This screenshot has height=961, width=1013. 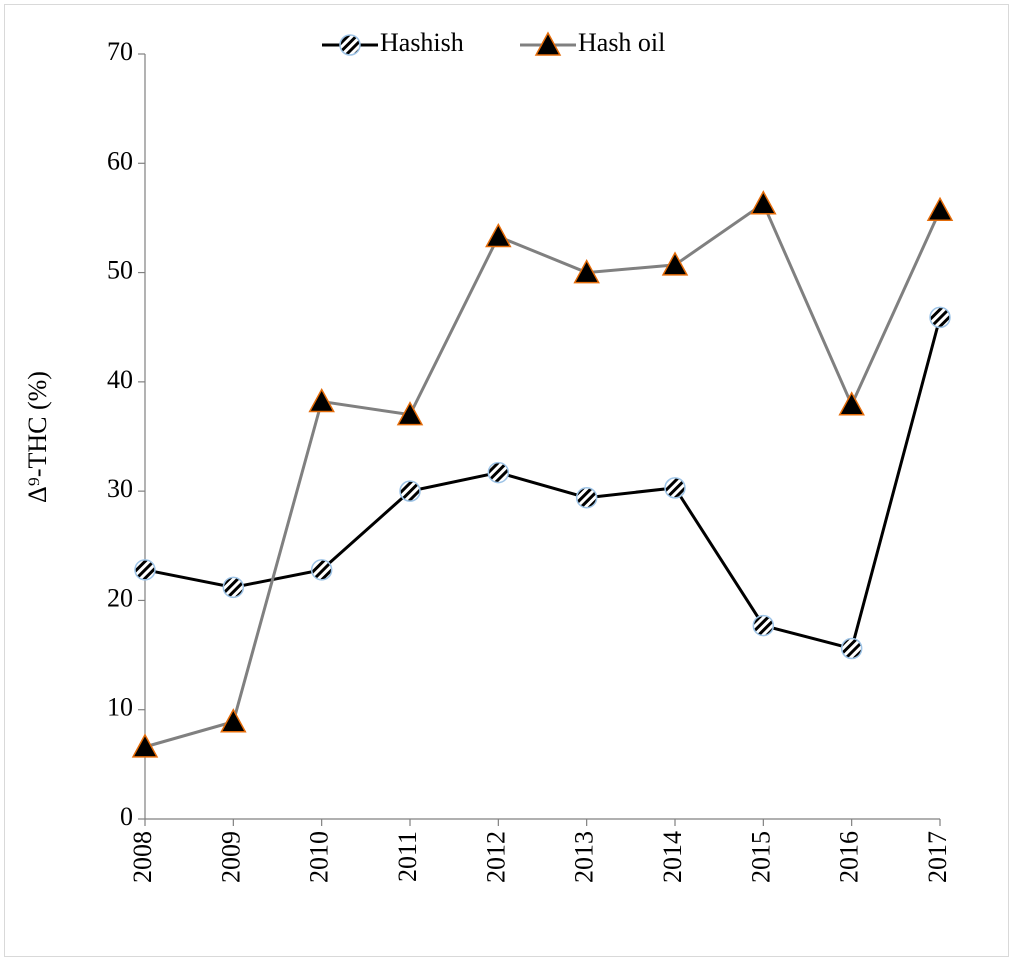 I want to click on x-tick-label: 2011, so click(x=407, y=856).